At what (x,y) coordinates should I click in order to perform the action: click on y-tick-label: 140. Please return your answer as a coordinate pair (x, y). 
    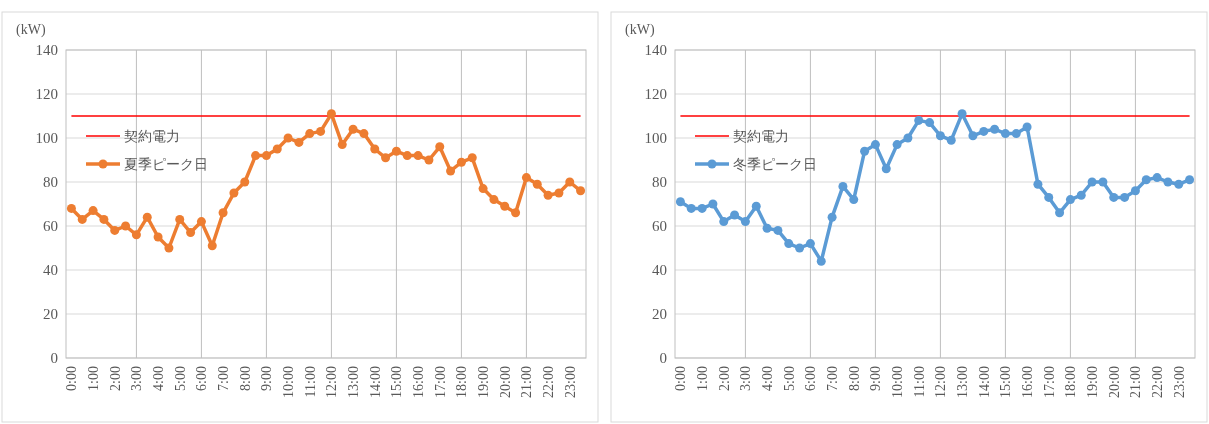
    Looking at the image, I should click on (655, 50).